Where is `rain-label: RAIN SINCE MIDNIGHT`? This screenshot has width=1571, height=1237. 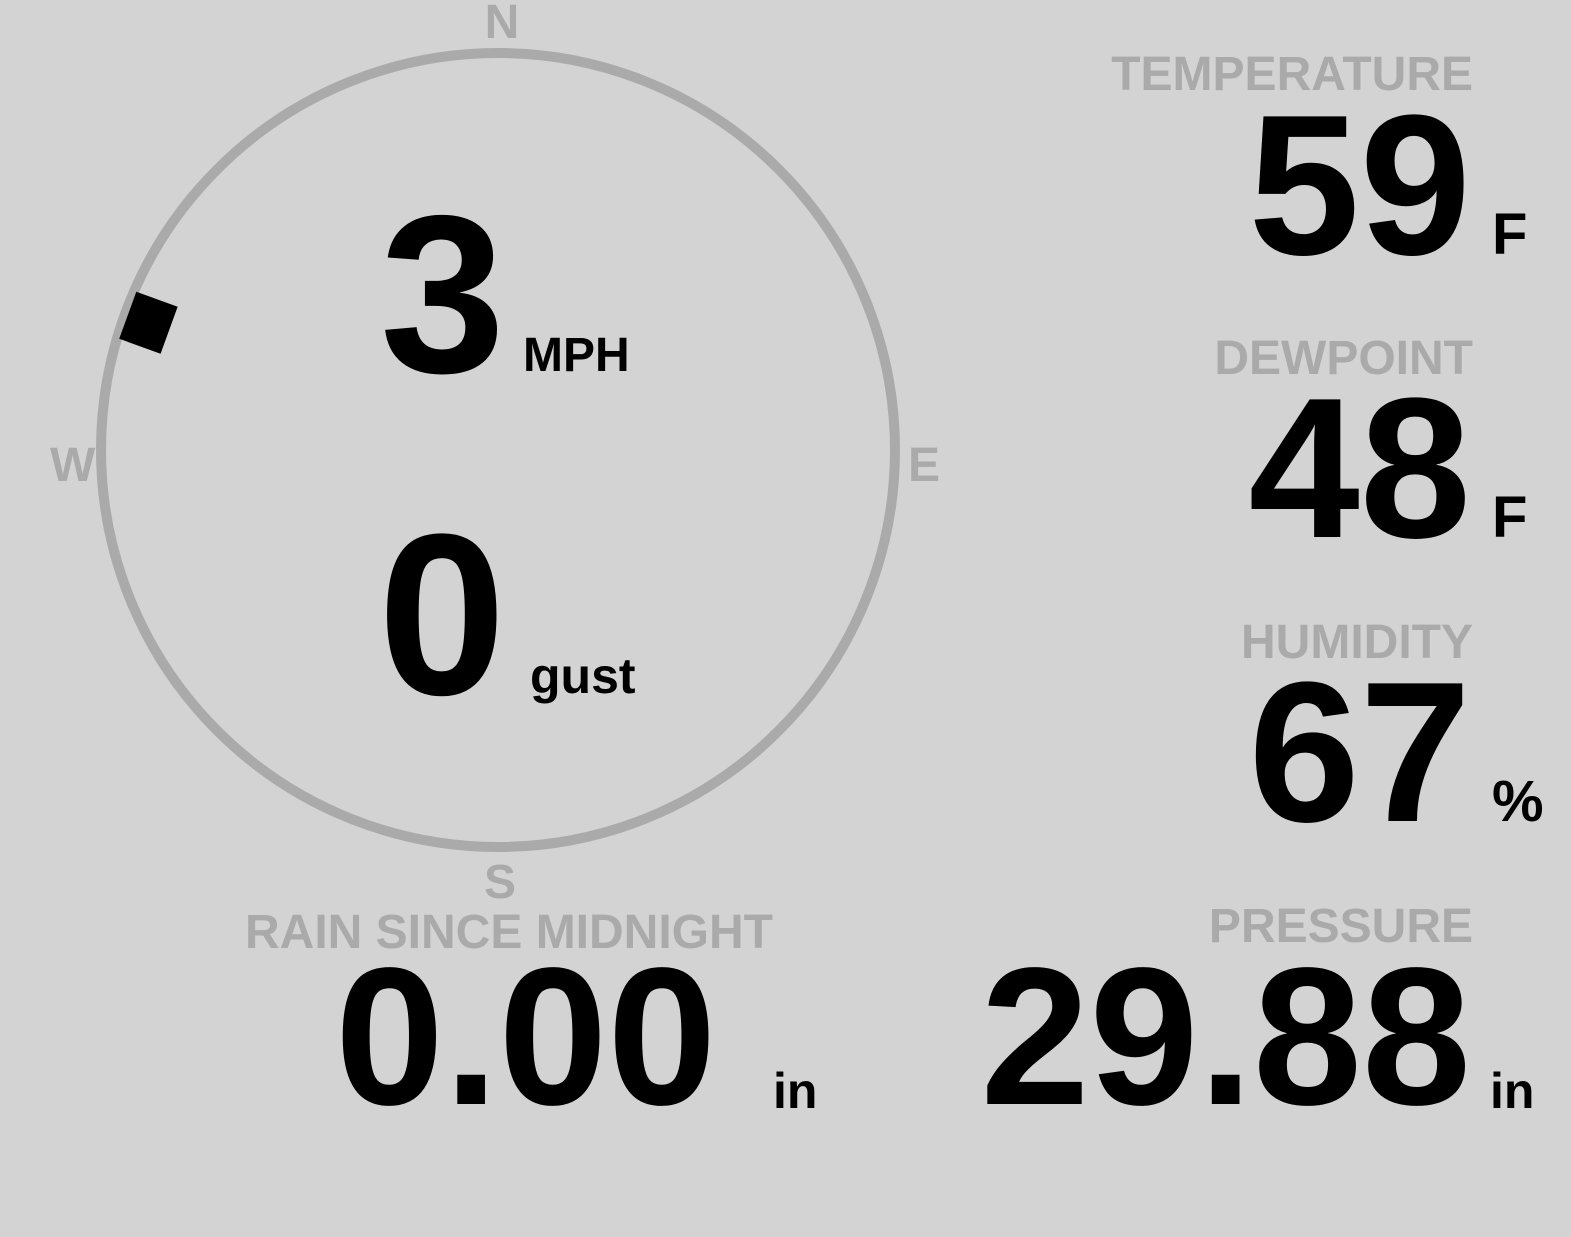
rain-label: RAIN SINCE MIDNIGHT is located at coordinates (509, 932).